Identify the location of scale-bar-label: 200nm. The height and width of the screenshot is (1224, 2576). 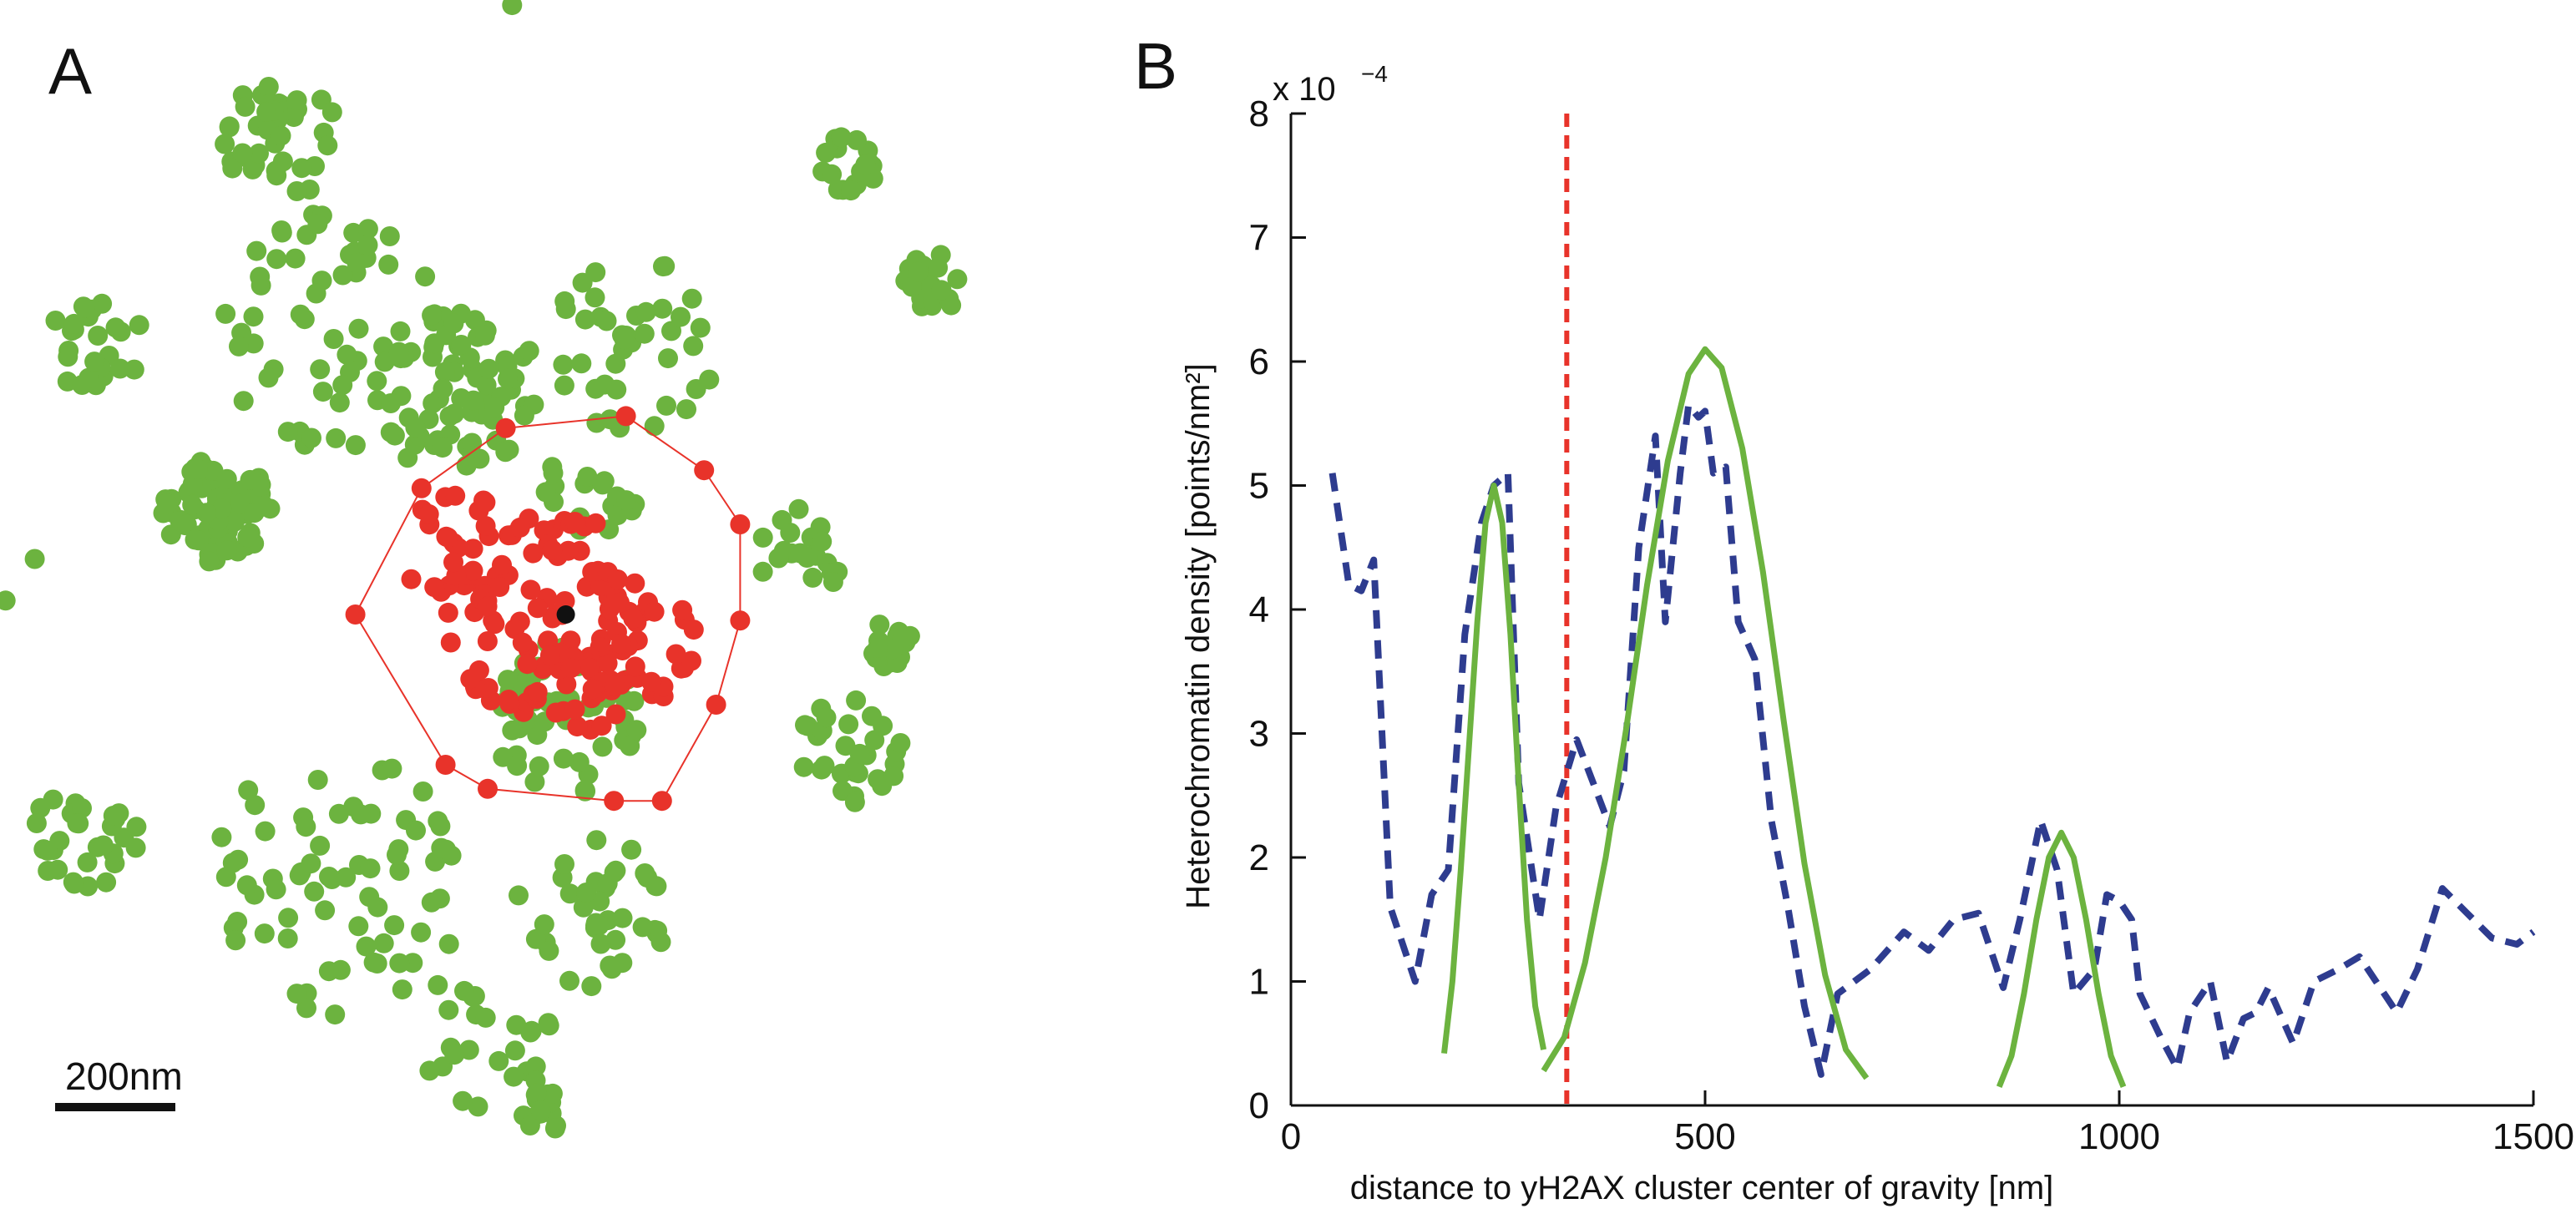
(124, 1076).